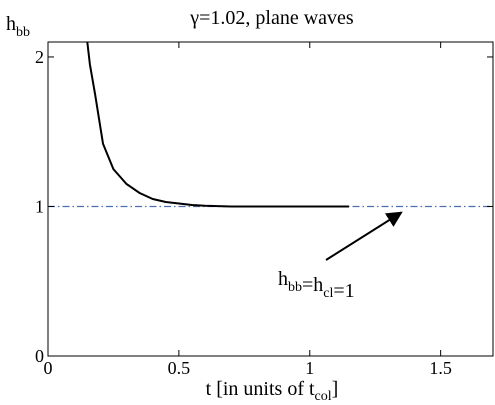 This screenshot has height=405, width=495. Describe the element at coordinates (39, 356) in the screenshot. I see `y-tick-label: 0` at that location.